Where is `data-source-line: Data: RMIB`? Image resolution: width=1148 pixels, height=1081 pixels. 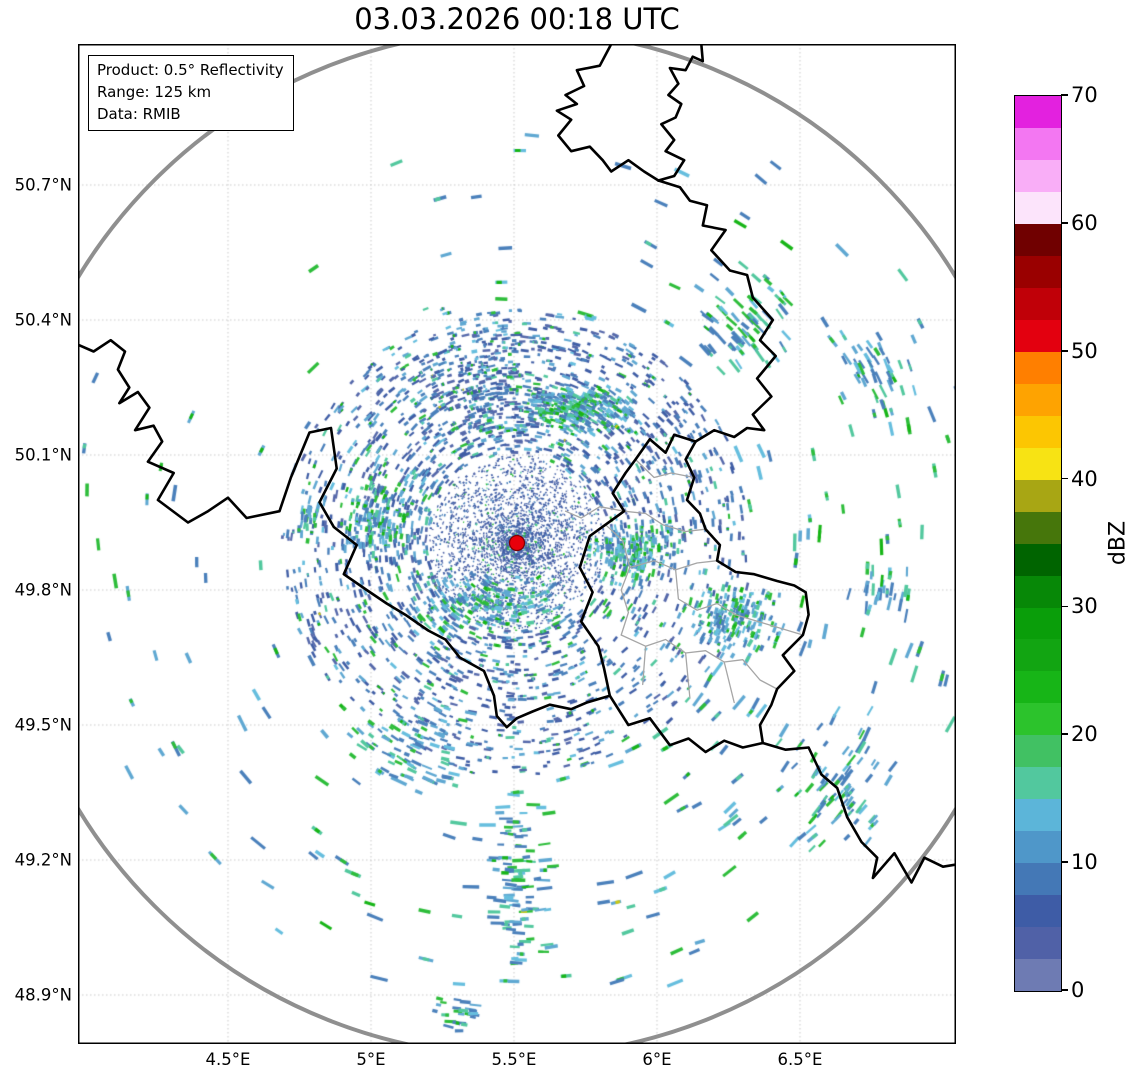
data-source-line: Data: RMIB is located at coordinates (139, 113).